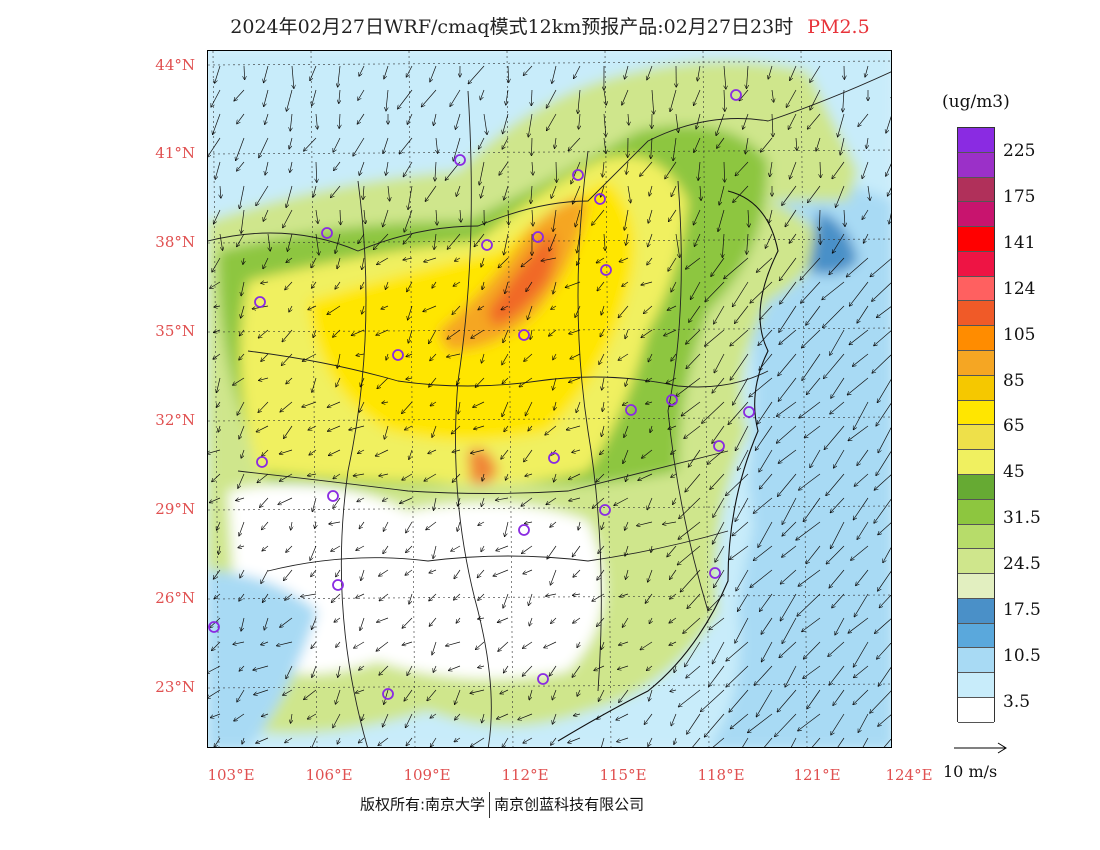  Describe the element at coordinates (175, 687) in the screenshot. I see `lat-label-23: 23°N` at that location.